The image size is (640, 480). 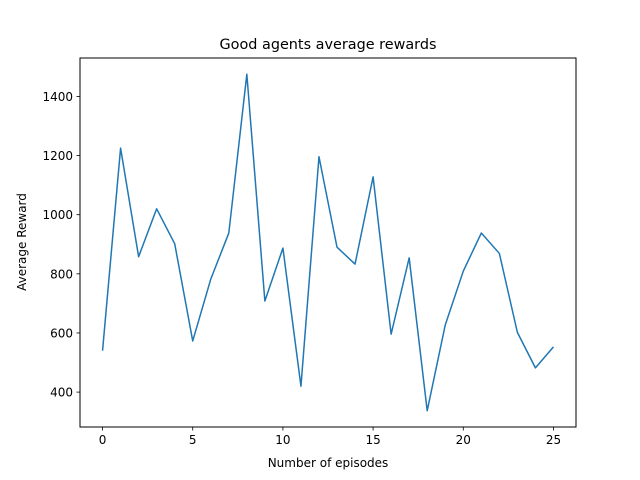 What do you see at coordinates (103, 440) in the screenshot?
I see `x-tick-label: 0` at bounding box center [103, 440].